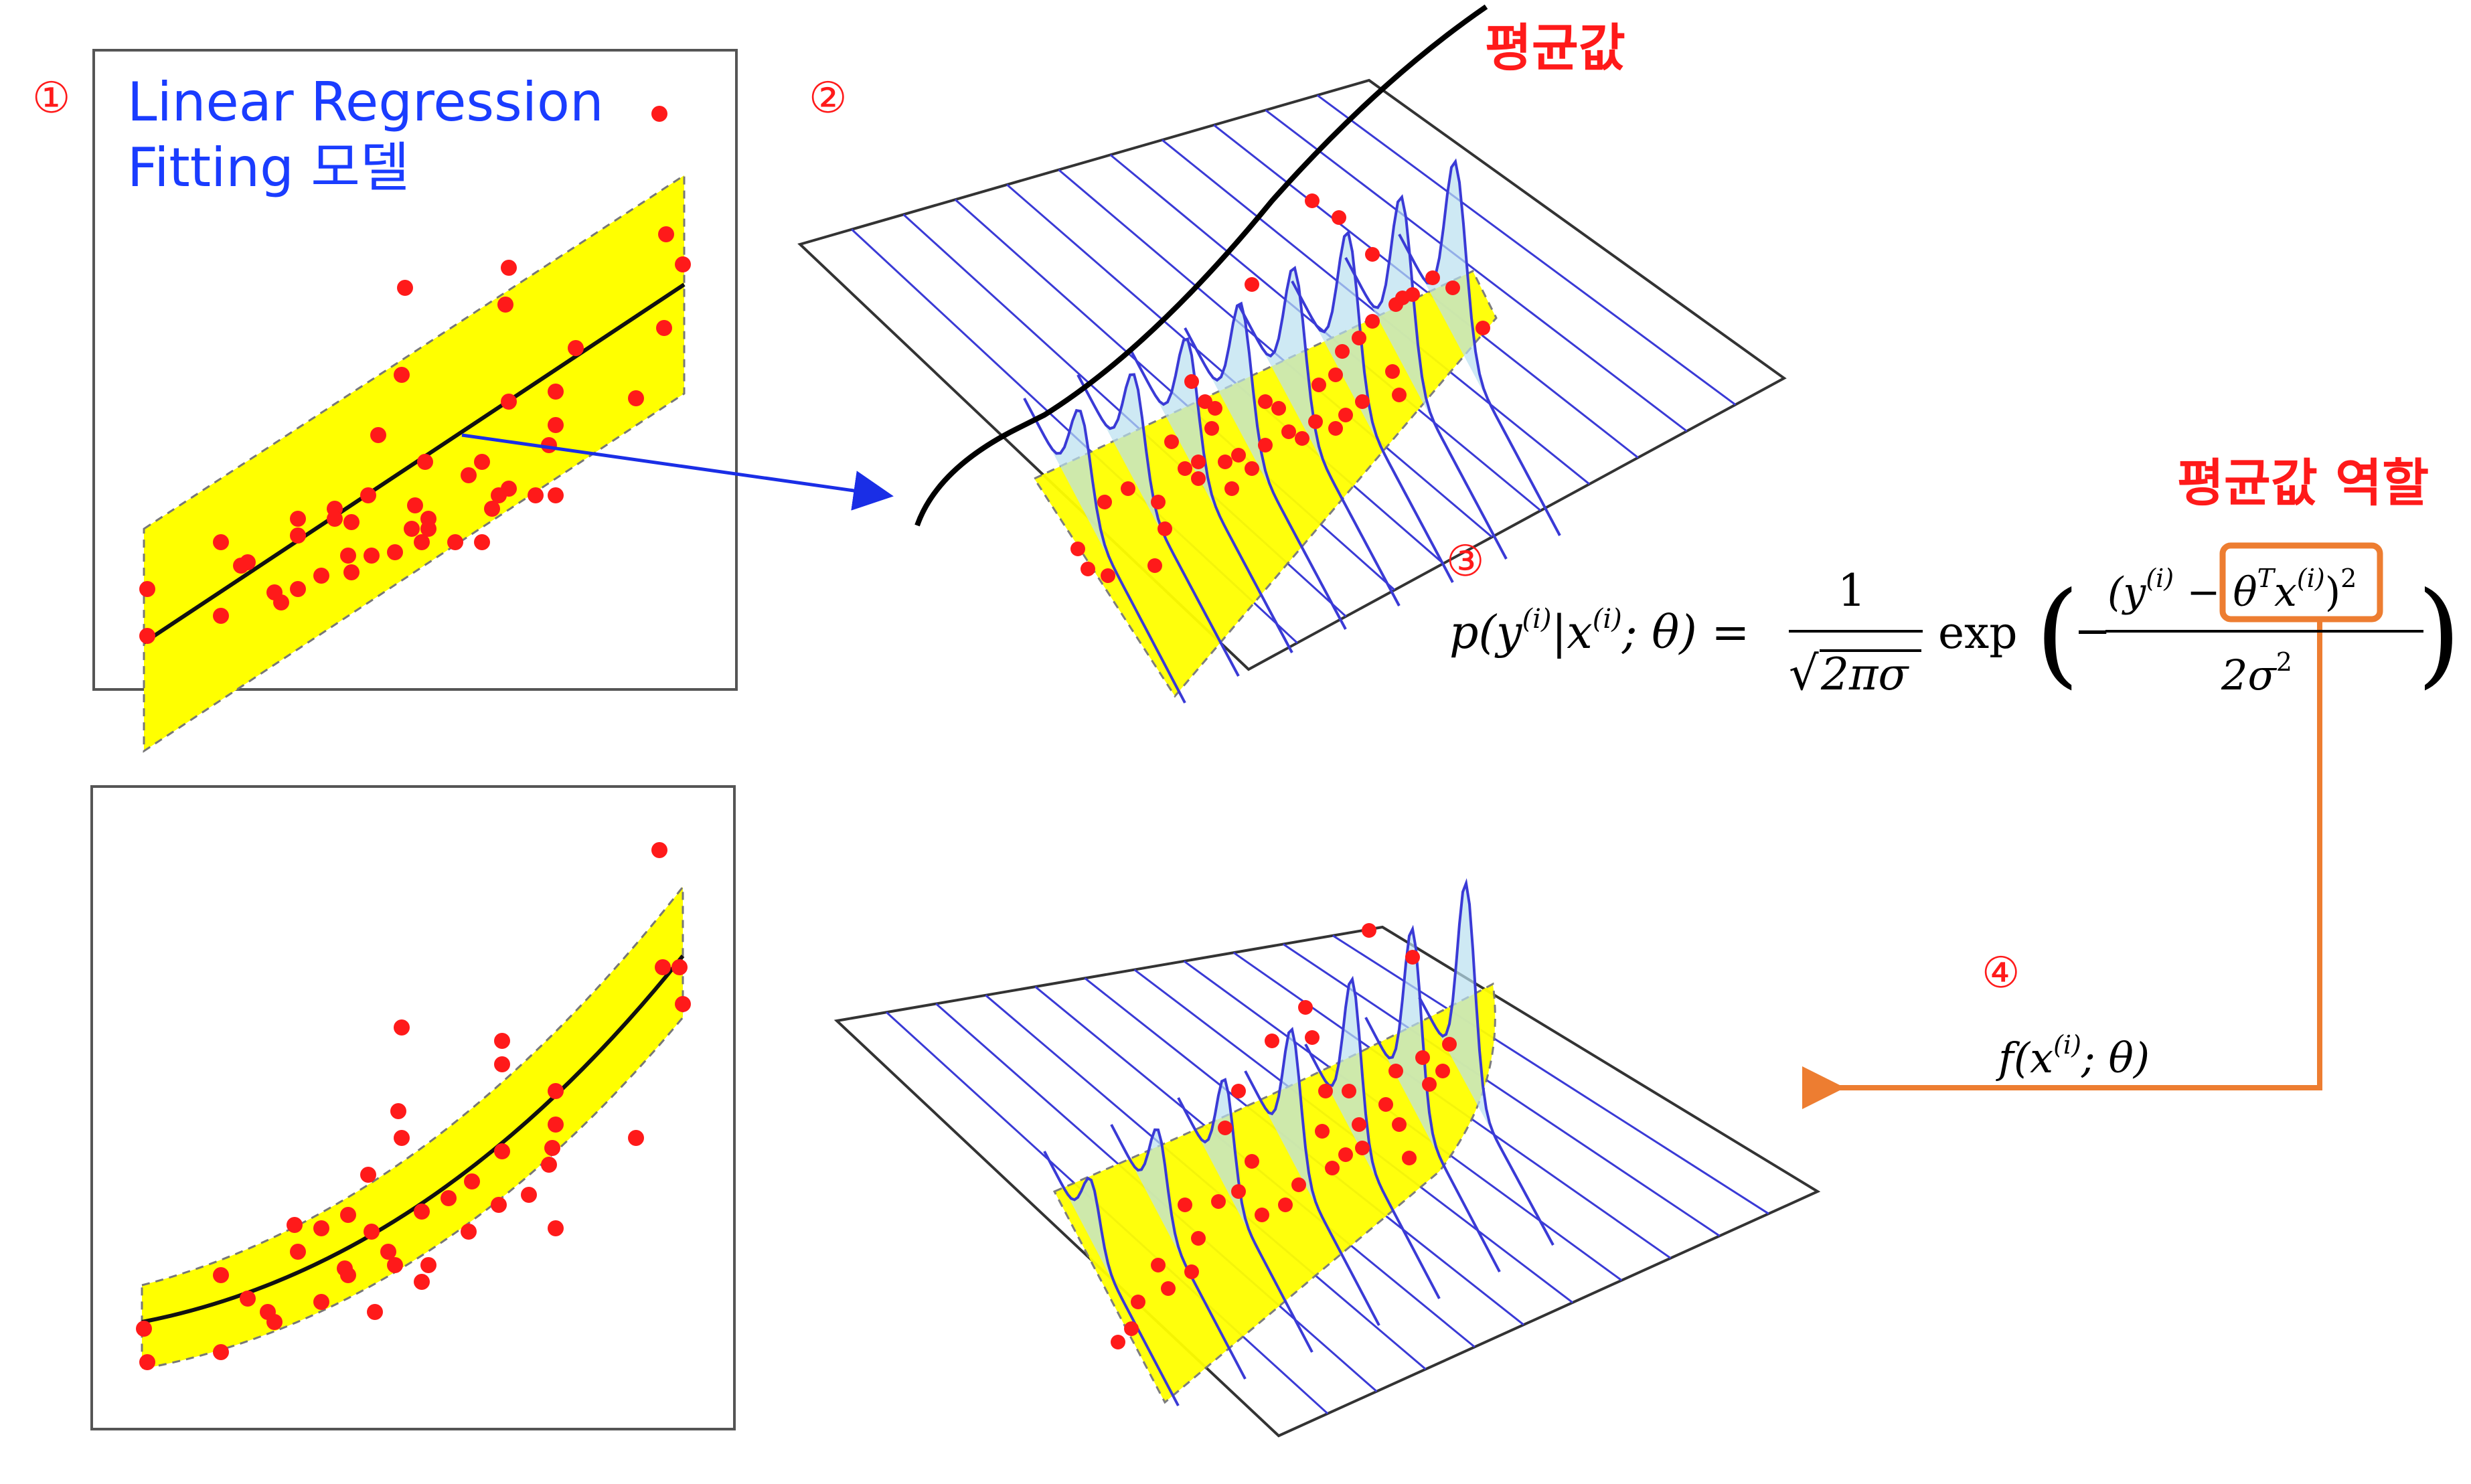 This screenshot has width=2471, height=1484. Describe the element at coordinates (2001, 974) in the screenshot. I see `marker-4: ④` at that location.